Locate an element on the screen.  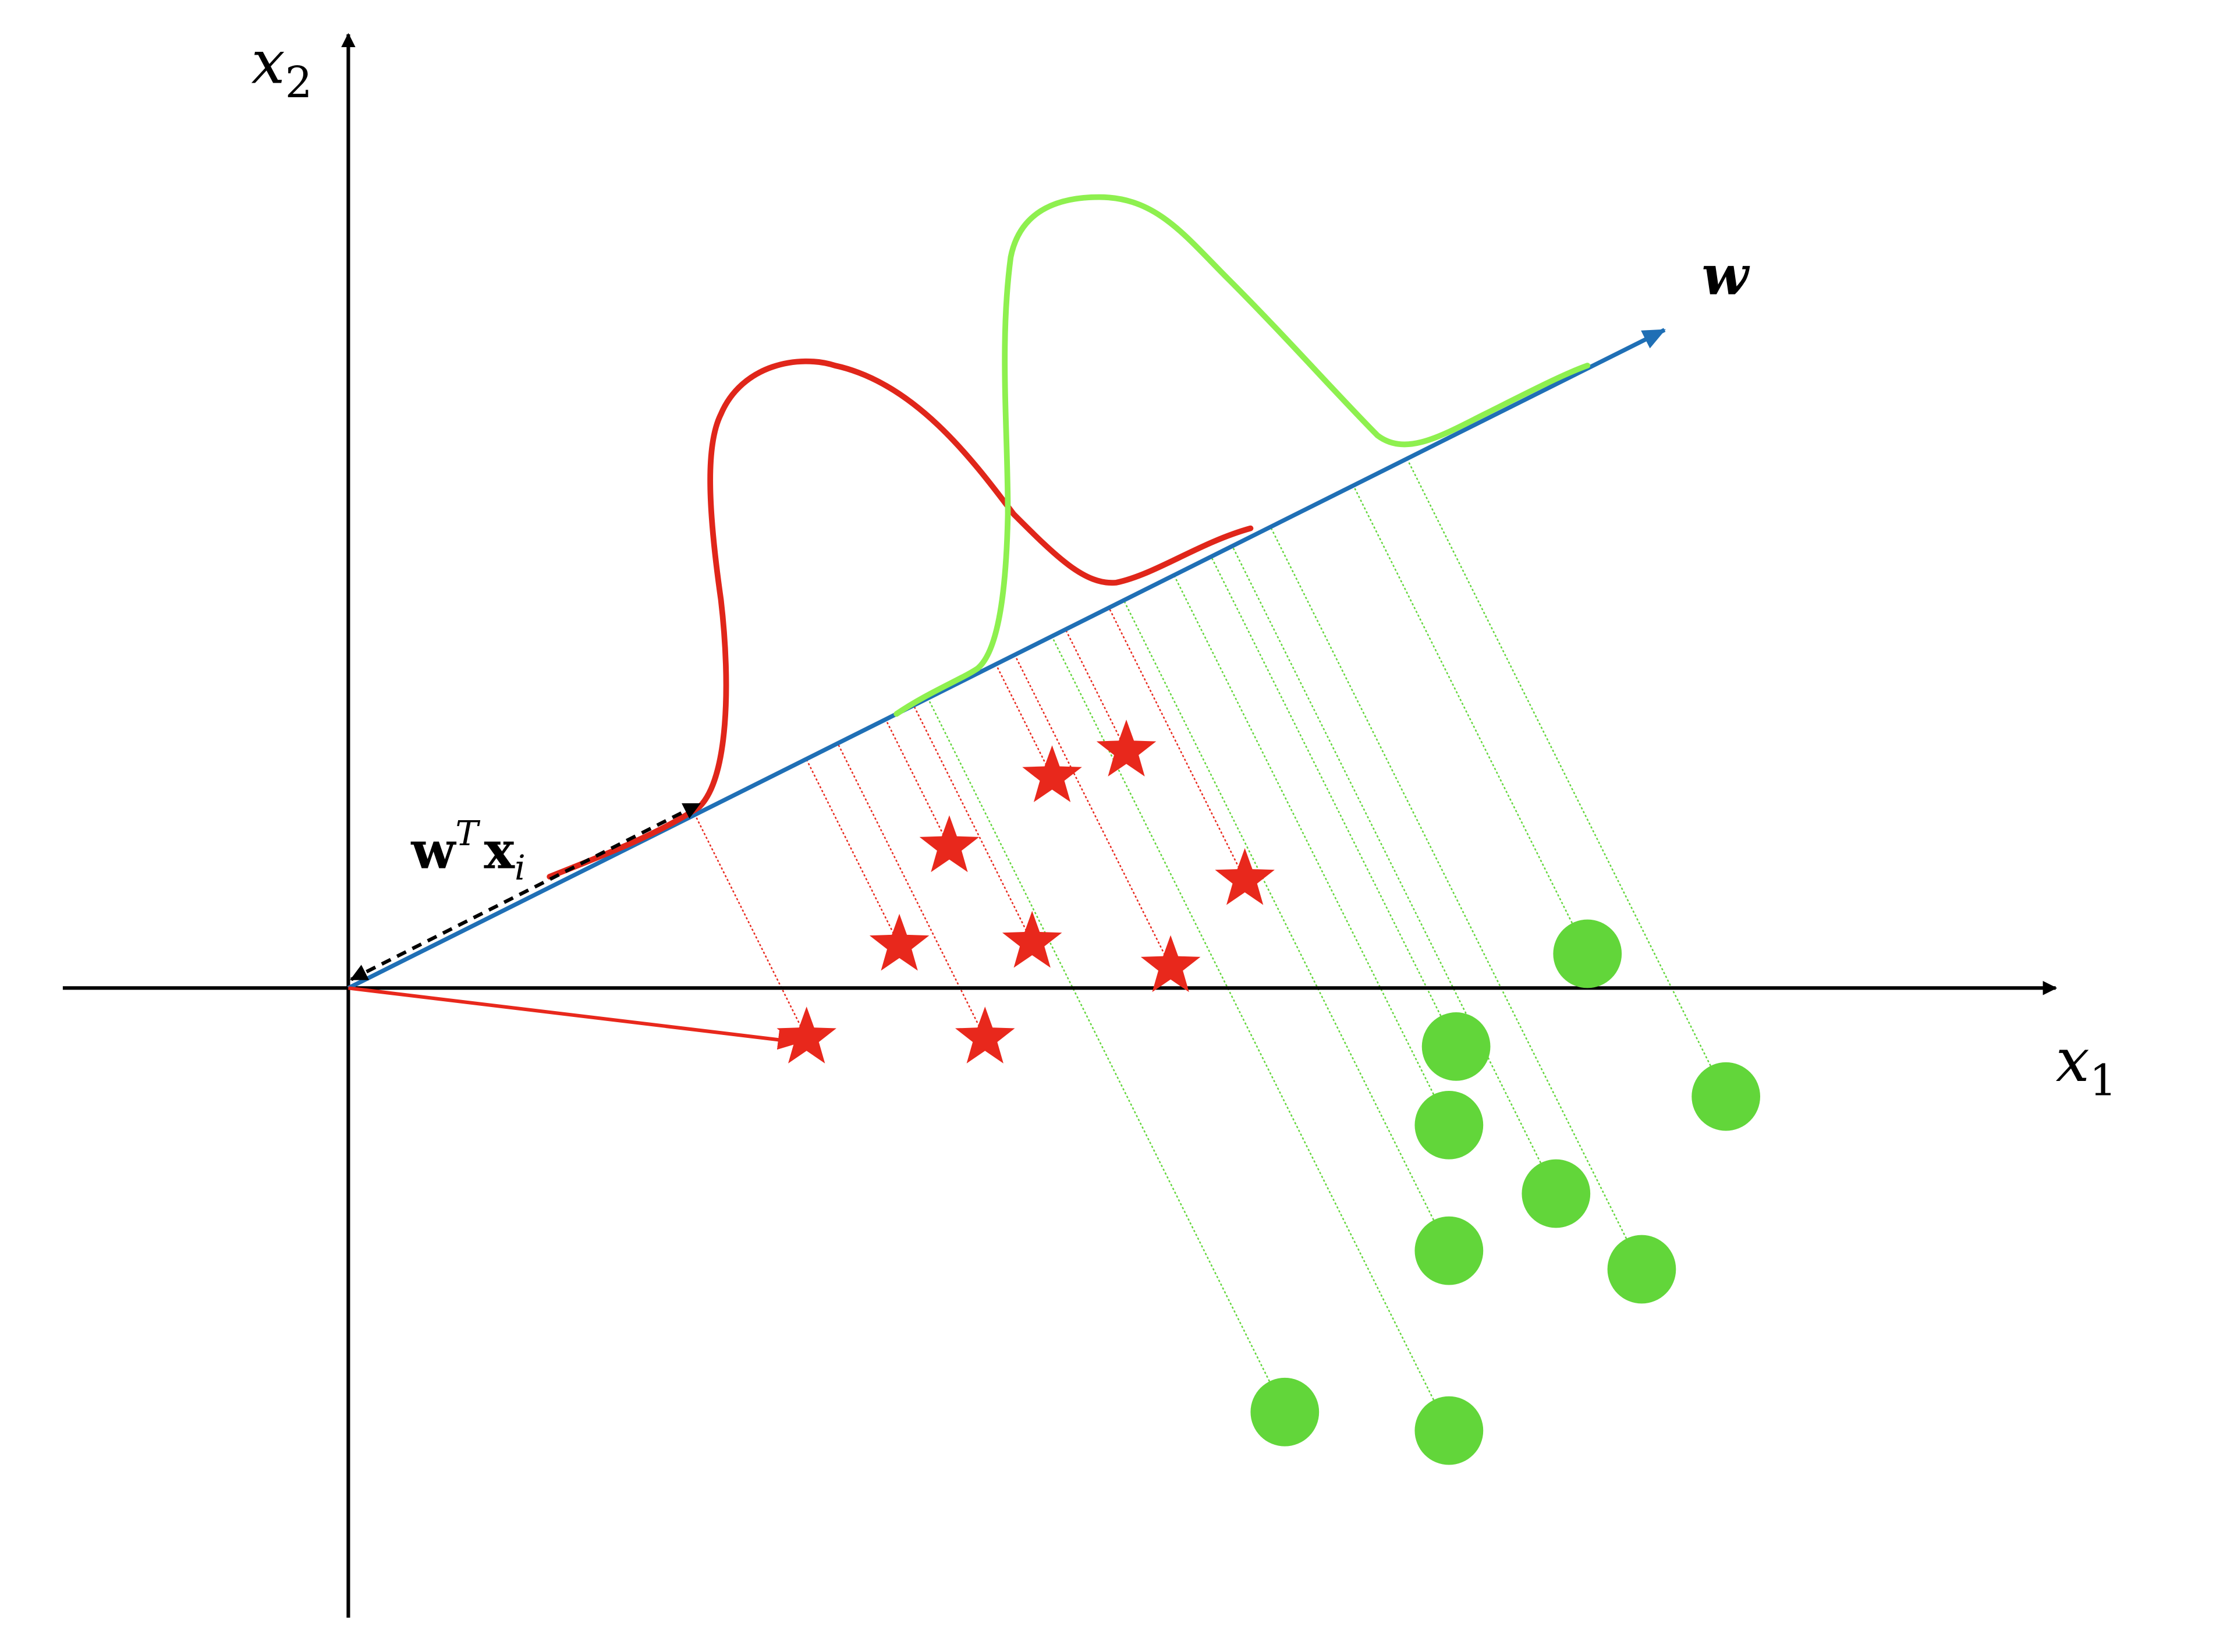
class-b-density-curve is located at coordinates (1242, 456).